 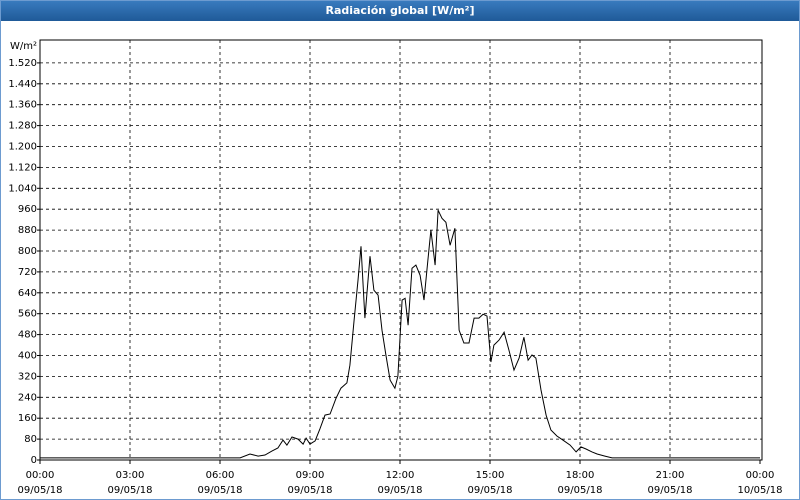 What do you see at coordinates (27, 314) in the screenshot?
I see `y-tick-label: 560` at bounding box center [27, 314].